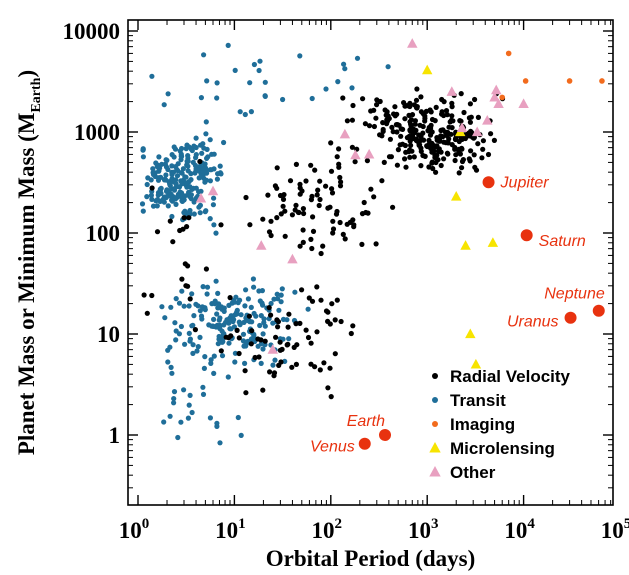  Describe the element at coordinates (502, 448) in the screenshot. I see `legend-label-microlensing: Microlensing` at that location.